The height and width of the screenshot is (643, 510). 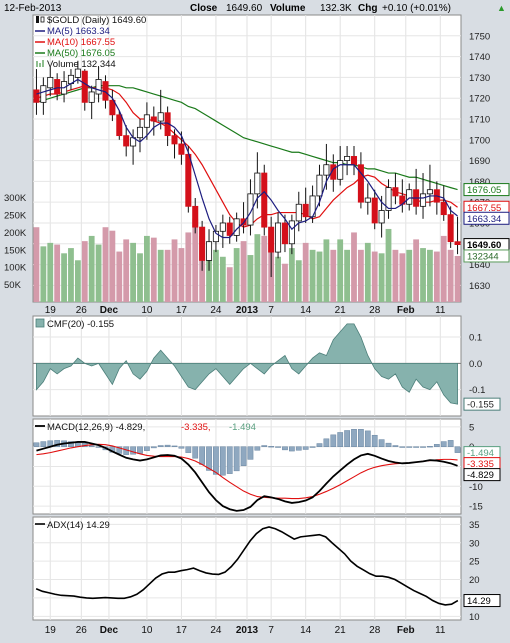 I want to click on header-chg-label: Chg, so click(x=367, y=8).